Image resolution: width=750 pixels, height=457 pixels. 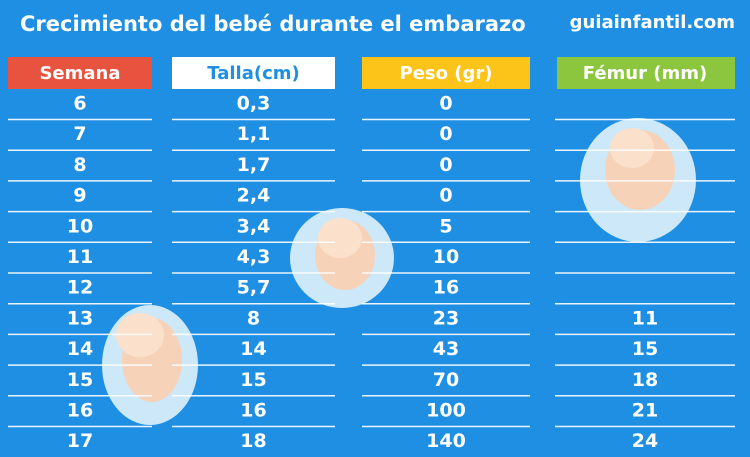 What do you see at coordinates (254, 196) in the screenshot?
I see `table-cell: 2,4` at bounding box center [254, 196].